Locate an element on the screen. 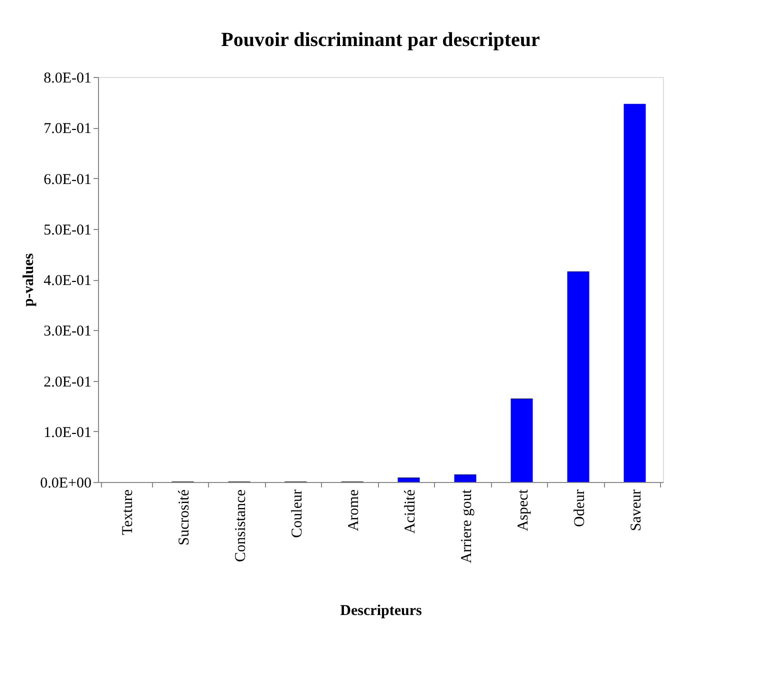 The width and height of the screenshot is (769, 684). x-tick-label: Couleur is located at coordinates (297, 514).